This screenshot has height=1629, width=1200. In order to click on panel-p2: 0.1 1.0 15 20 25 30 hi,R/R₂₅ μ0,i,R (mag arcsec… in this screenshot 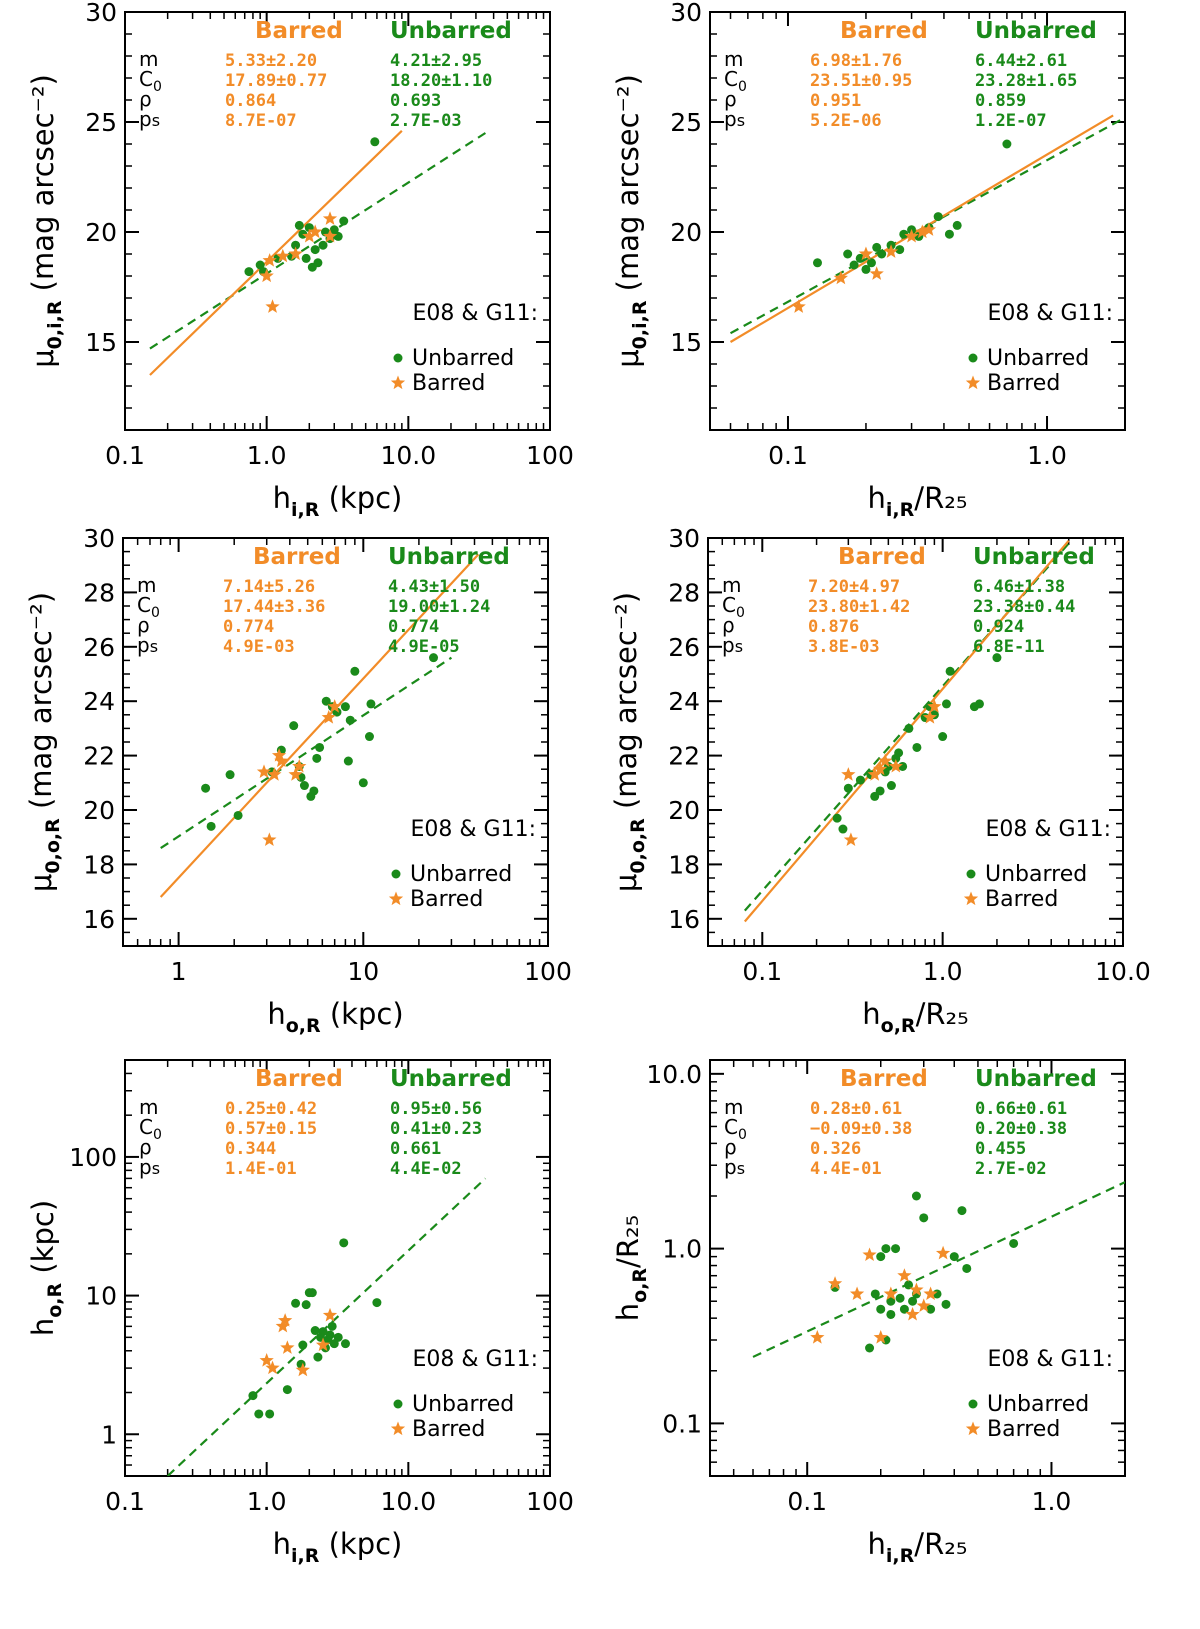, I will do `click(868, 260)`.